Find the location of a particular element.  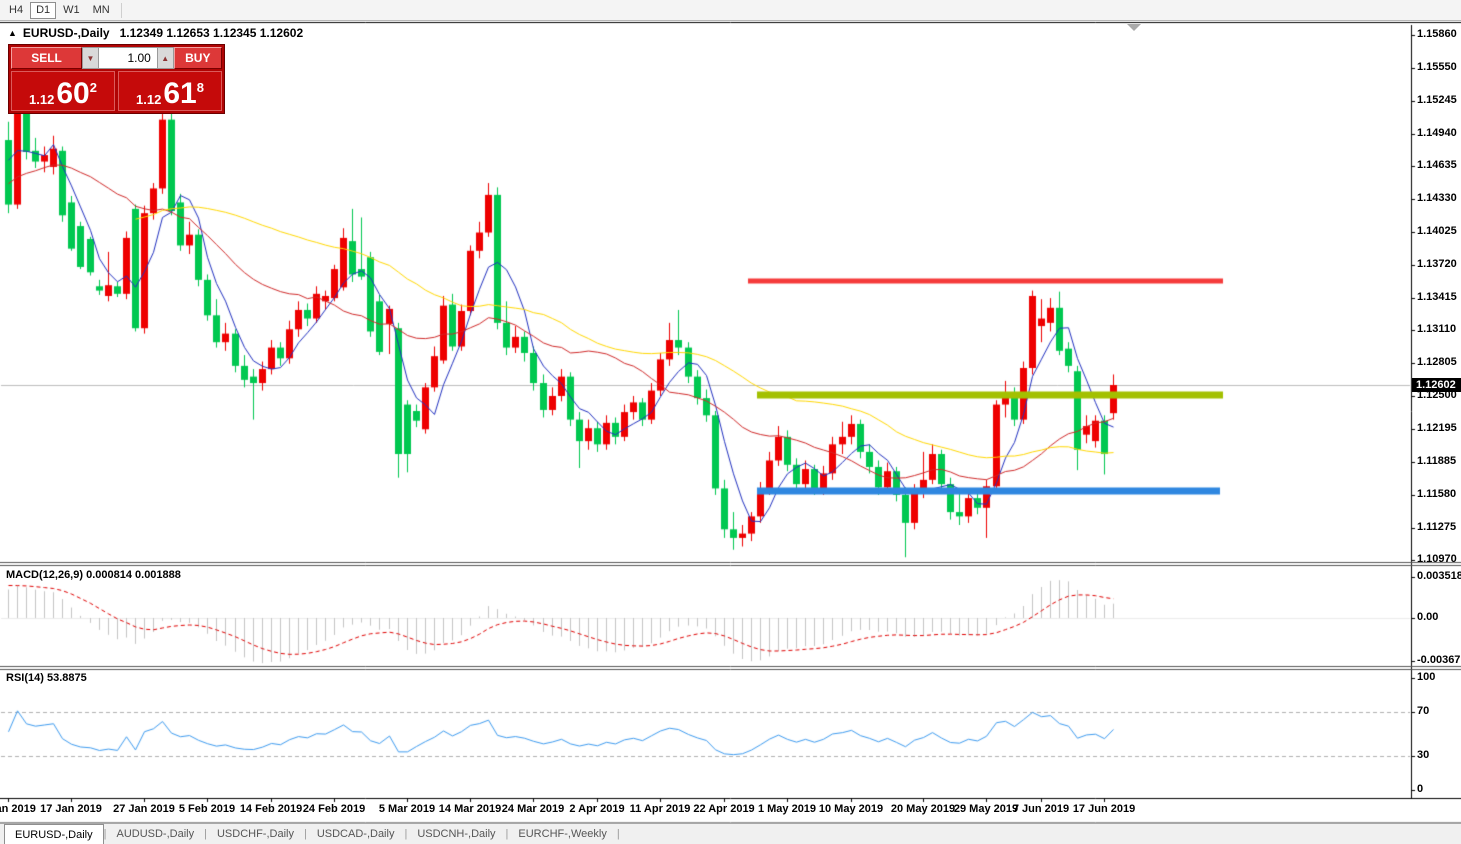

timeframe-button-mn: MN is located at coordinates (101, 10).